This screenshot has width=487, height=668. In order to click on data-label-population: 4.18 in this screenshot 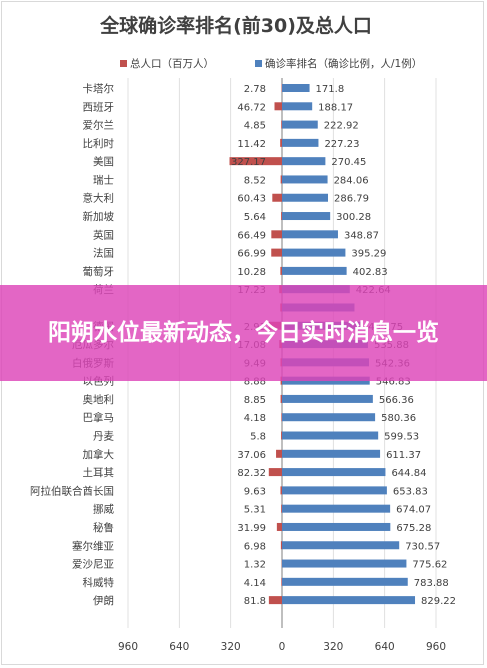, I will do `click(255, 418)`.